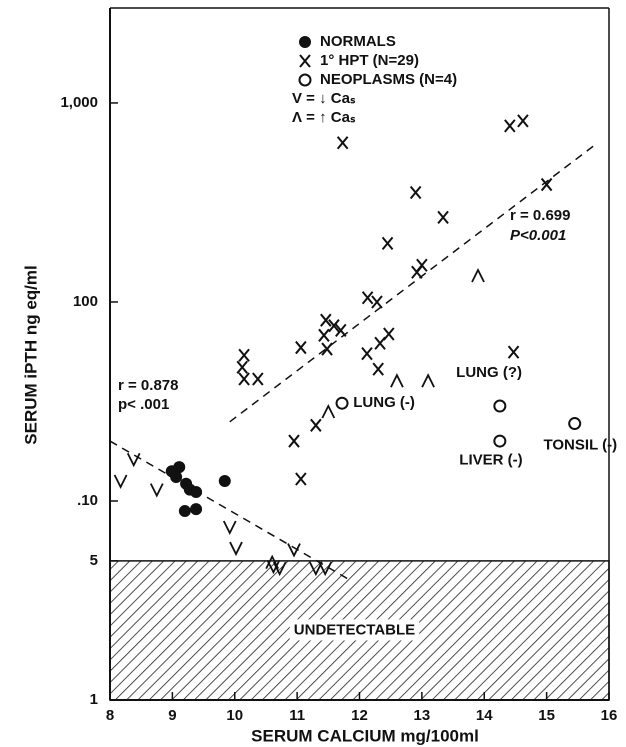  I want to click on point-label: LIVER (-), so click(490, 459).